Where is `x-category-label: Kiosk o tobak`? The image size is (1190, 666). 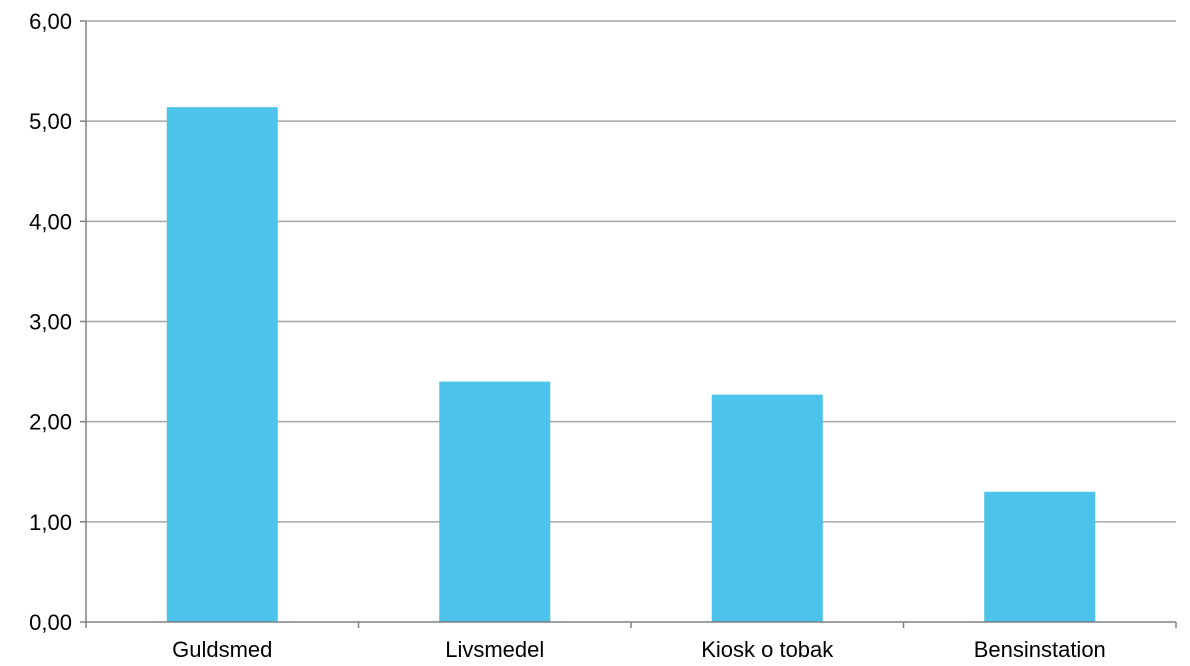
x-category-label: Kiosk o tobak is located at coordinates (767, 649).